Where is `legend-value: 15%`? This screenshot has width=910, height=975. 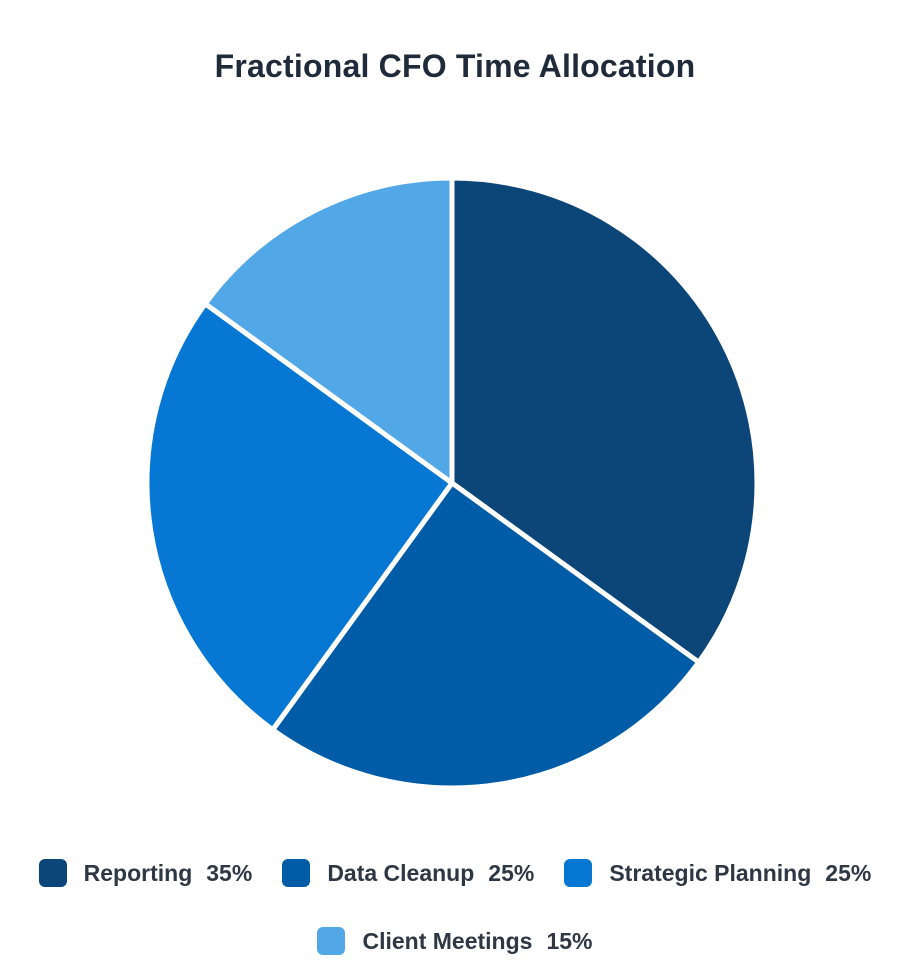
legend-value: 15% is located at coordinates (569, 940).